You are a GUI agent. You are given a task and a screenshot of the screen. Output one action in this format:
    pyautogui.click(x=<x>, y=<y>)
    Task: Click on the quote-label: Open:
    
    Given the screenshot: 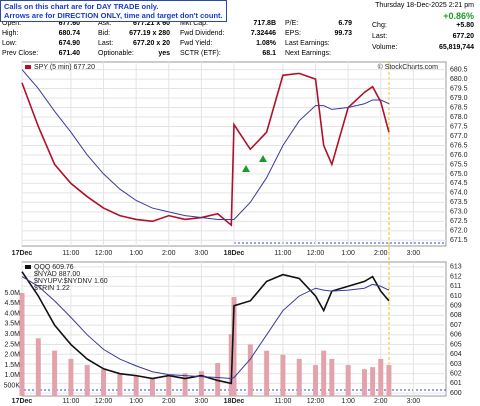 What is the action you would take?
    pyautogui.click(x=12, y=23)
    